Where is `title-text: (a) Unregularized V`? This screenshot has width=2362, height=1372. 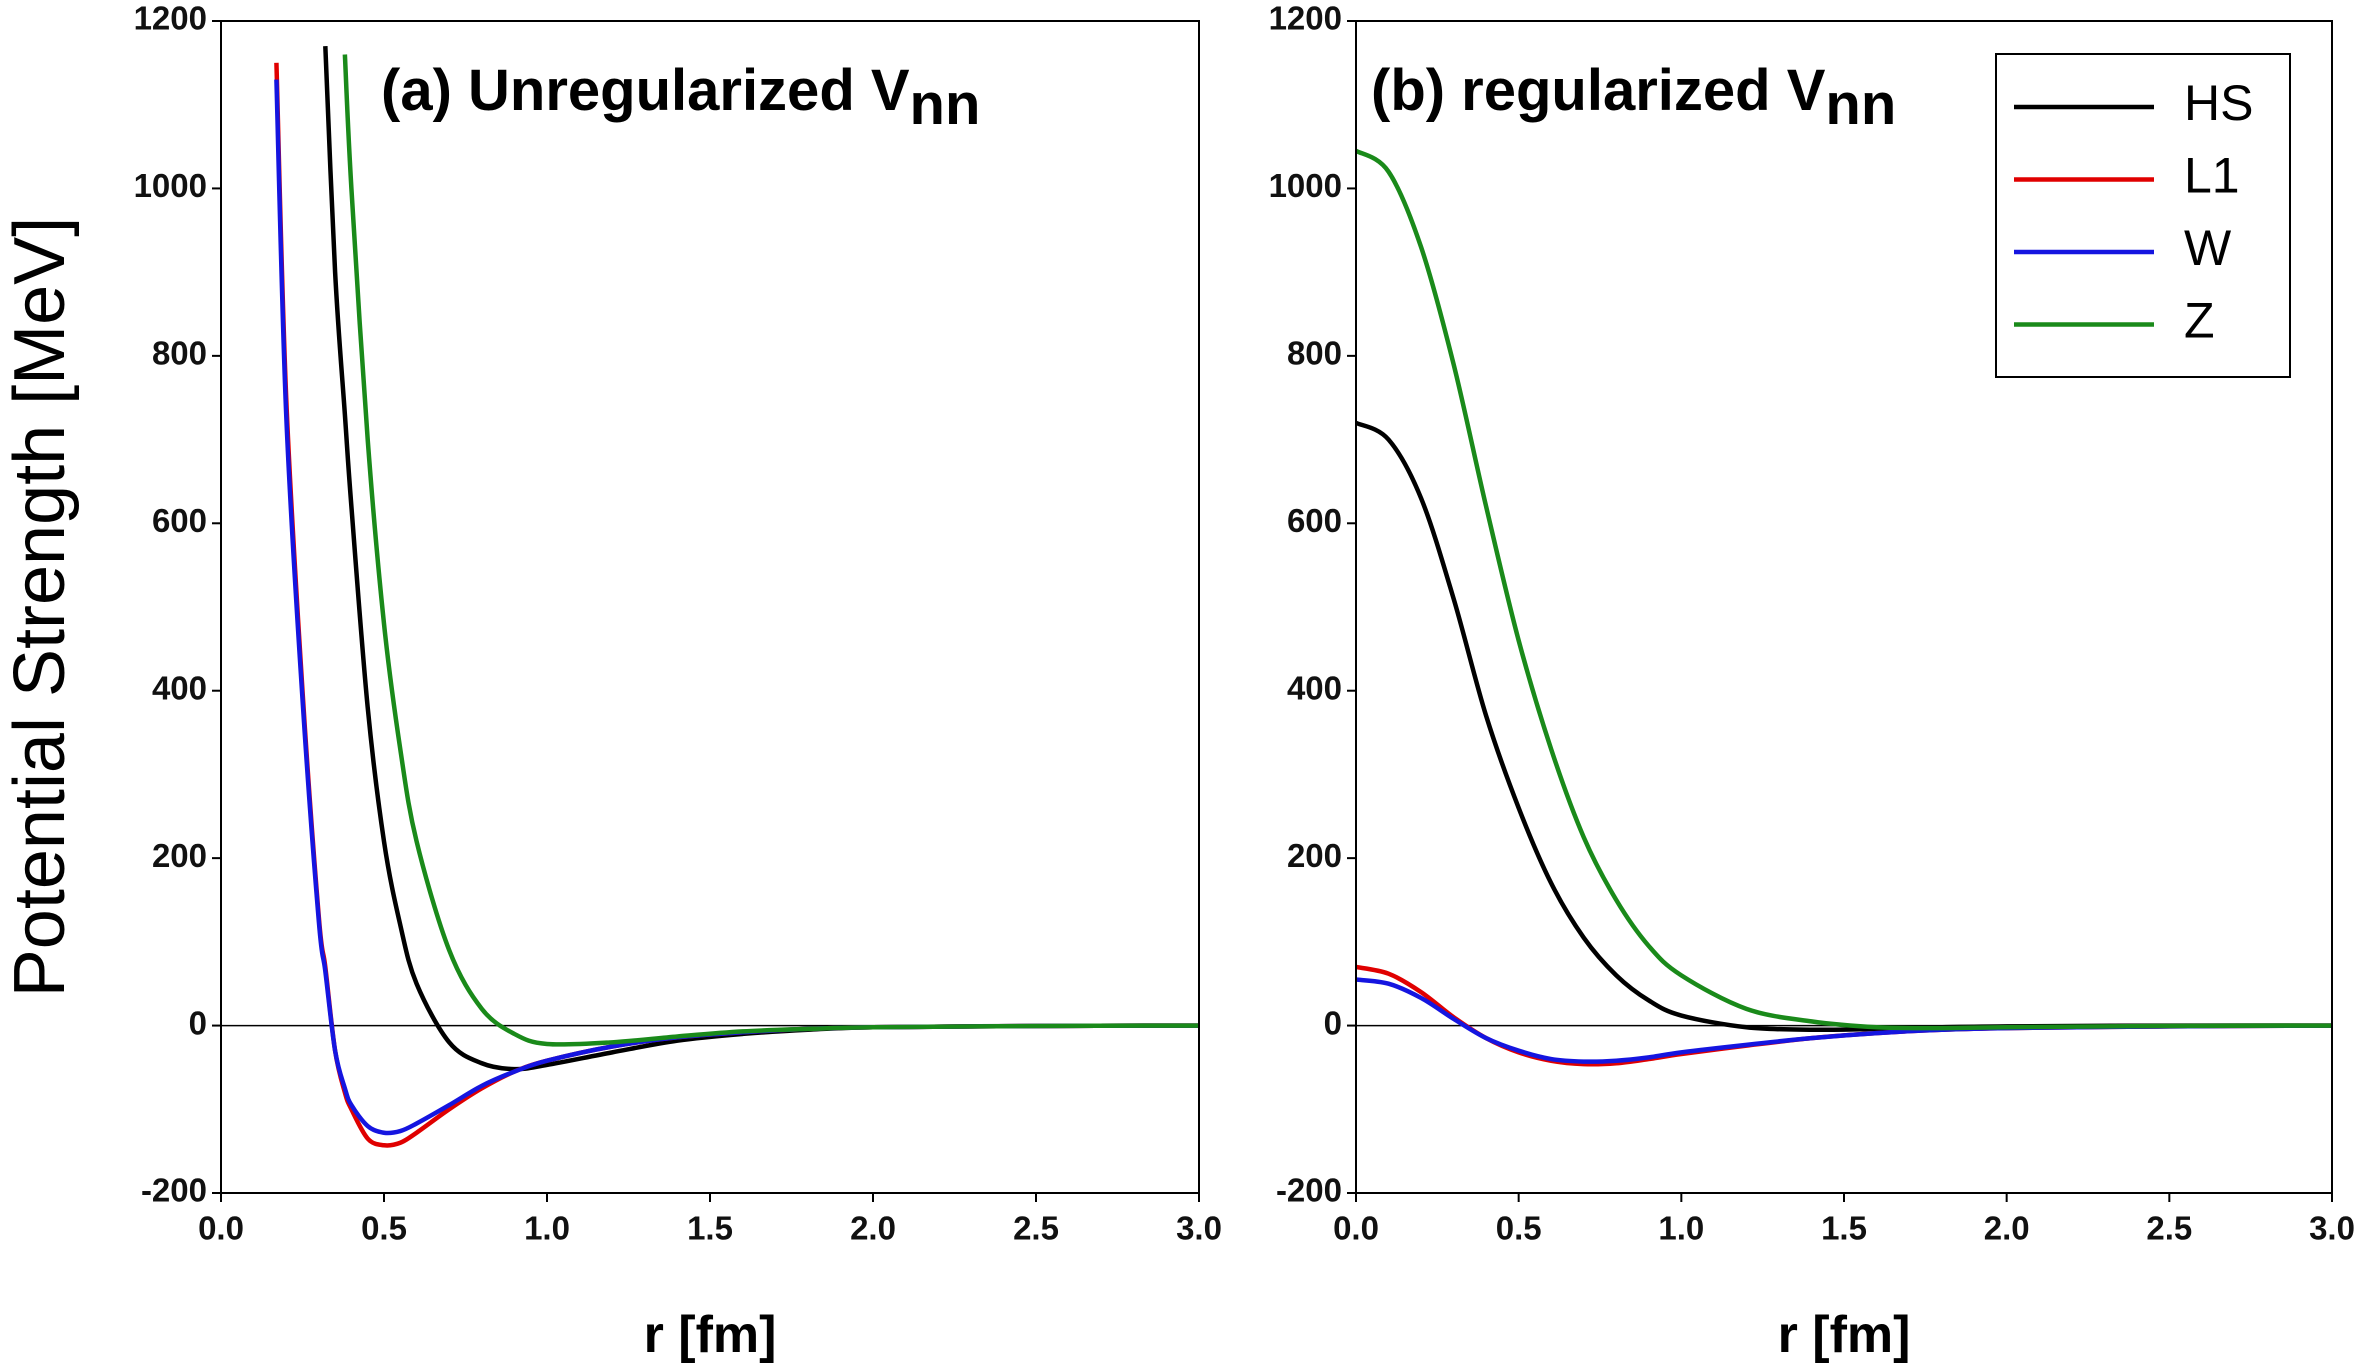
title-text: (a) Unregularized V is located at coordinates (645, 90).